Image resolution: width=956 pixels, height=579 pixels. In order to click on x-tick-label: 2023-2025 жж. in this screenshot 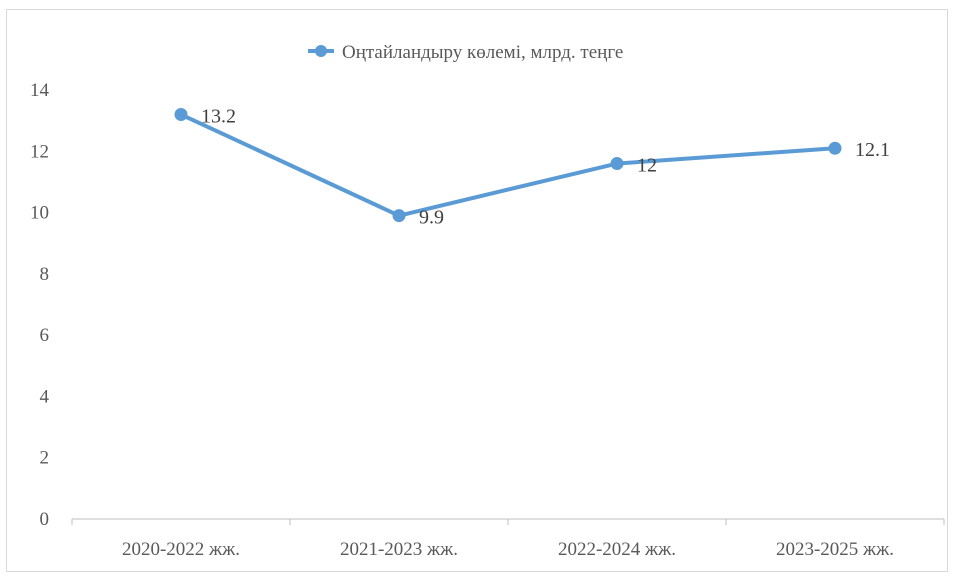, I will do `click(835, 549)`.